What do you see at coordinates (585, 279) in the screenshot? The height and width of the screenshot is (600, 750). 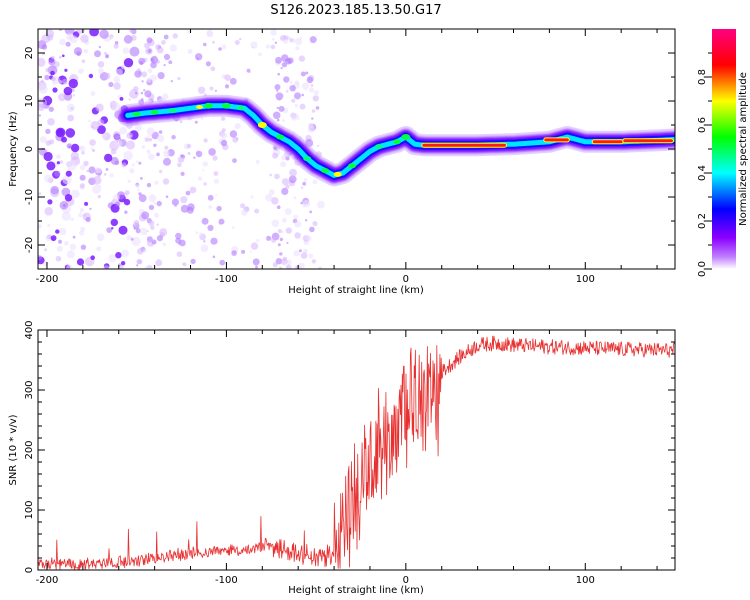 I see `x-tick-label: 100` at bounding box center [585, 279].